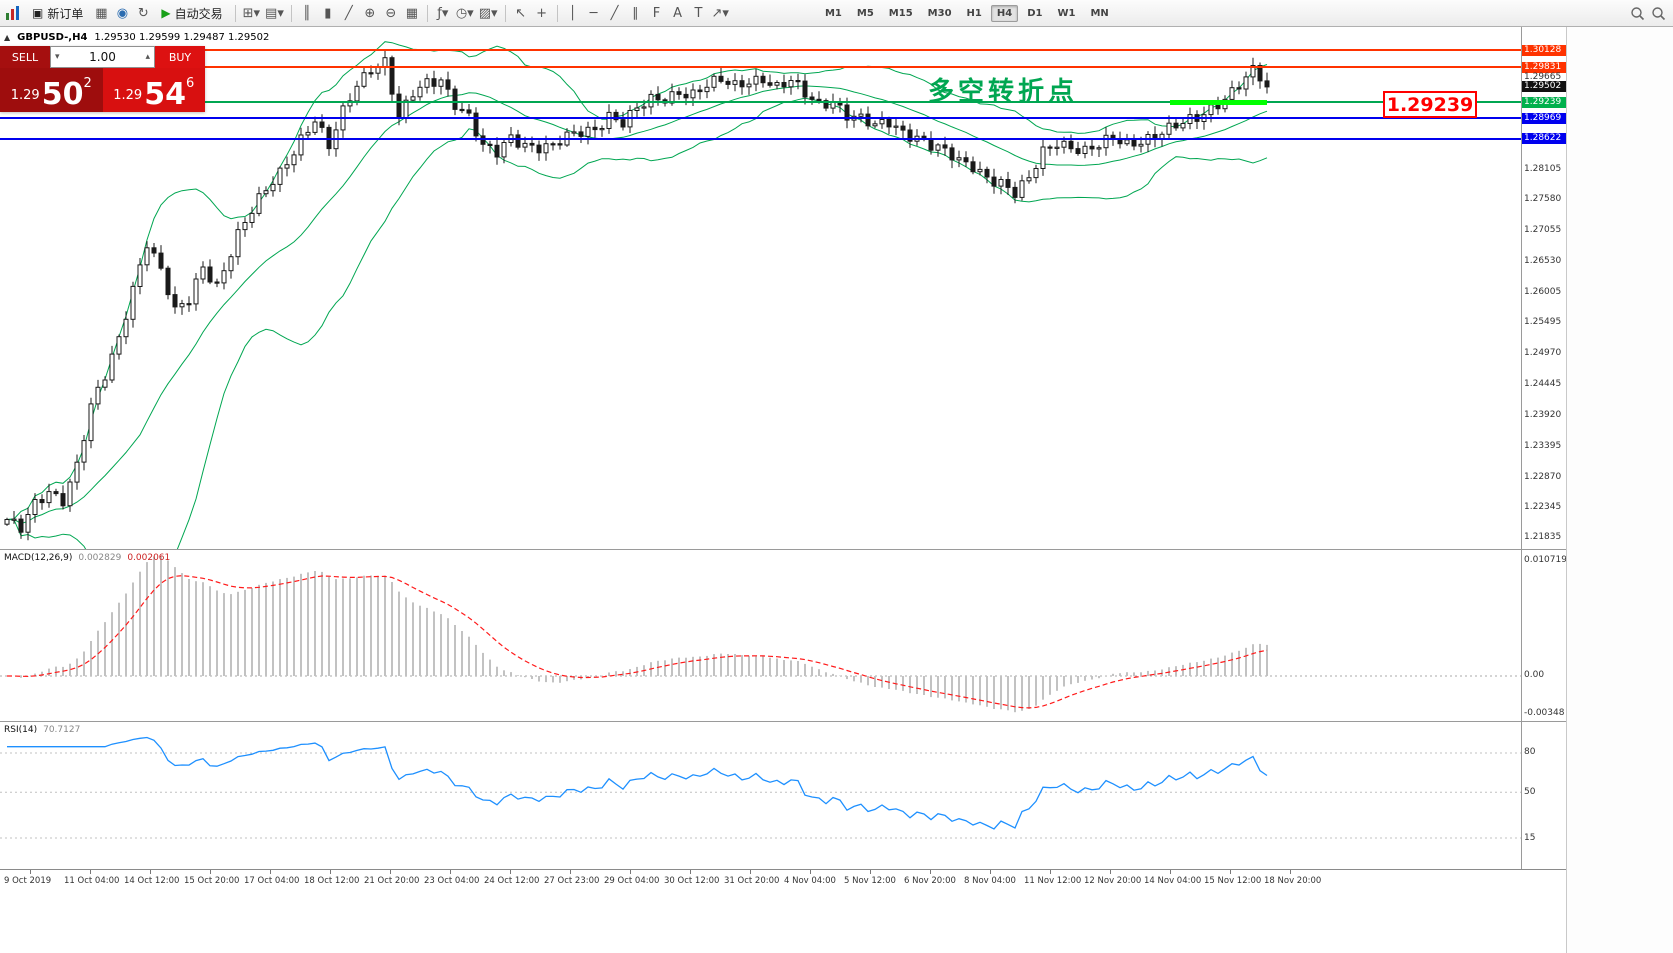 This screenshot has height=953, width=1673. What do you see at coordinates (212, 881) in the screenshot?
I see `time-axis-label: 15 Oct 20:00` at bounding box center [212, 881].